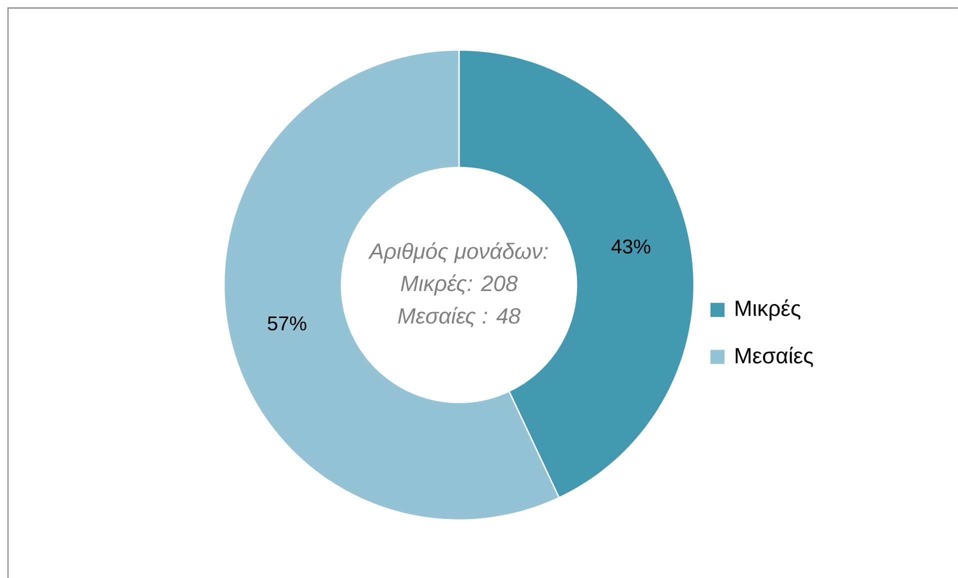 The image size is (958, 578). Describe the element at coordinates (775, 357) in the screenshot. I see `legend-label: Μεσαίες` at that location.